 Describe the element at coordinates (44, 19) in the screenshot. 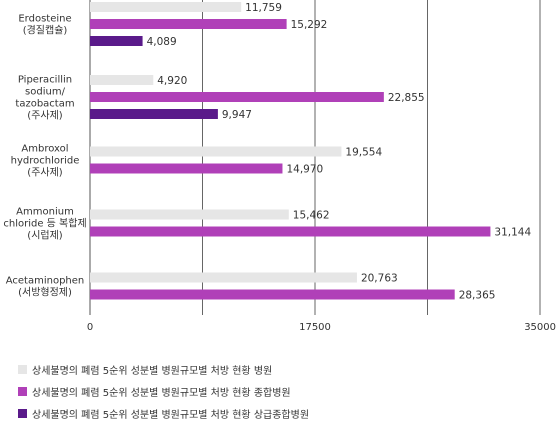

I see `category-label-line: Erdosteine` at that location.